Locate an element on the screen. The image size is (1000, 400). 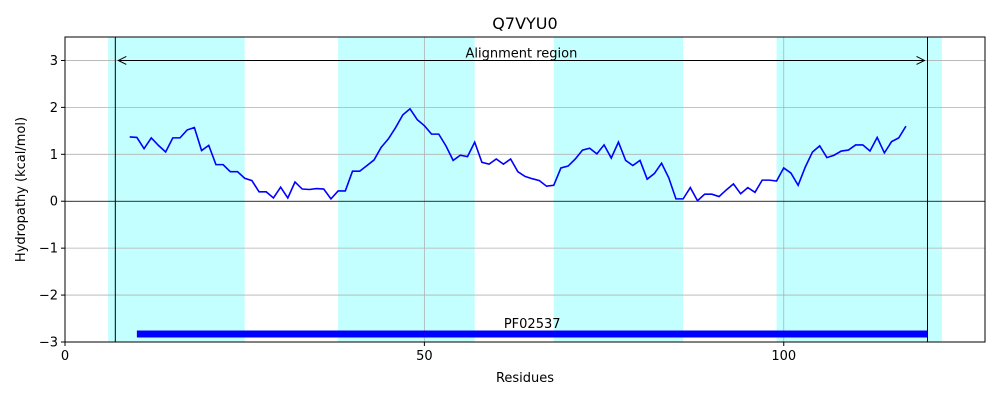
chart-title: Q7VYU0 is located at coordinates (524, 23).